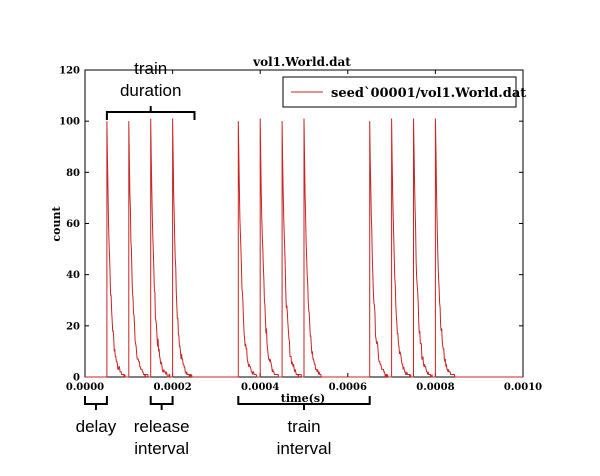 This screenshot has height=476, width=600. Describe the element at coordinates (56, 224) in the screenshot. I see `y-axis-label: count` at that location.